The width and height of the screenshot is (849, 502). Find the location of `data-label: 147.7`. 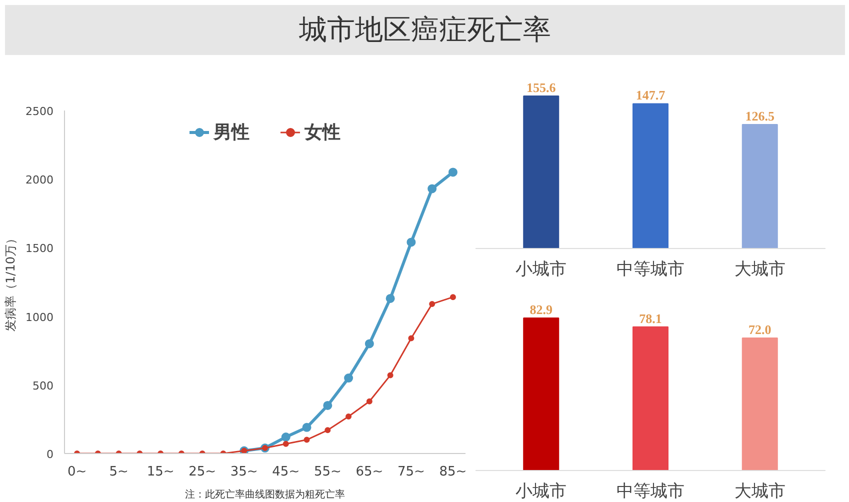

data-label: 147.7 is located at coordinates (651, 95).